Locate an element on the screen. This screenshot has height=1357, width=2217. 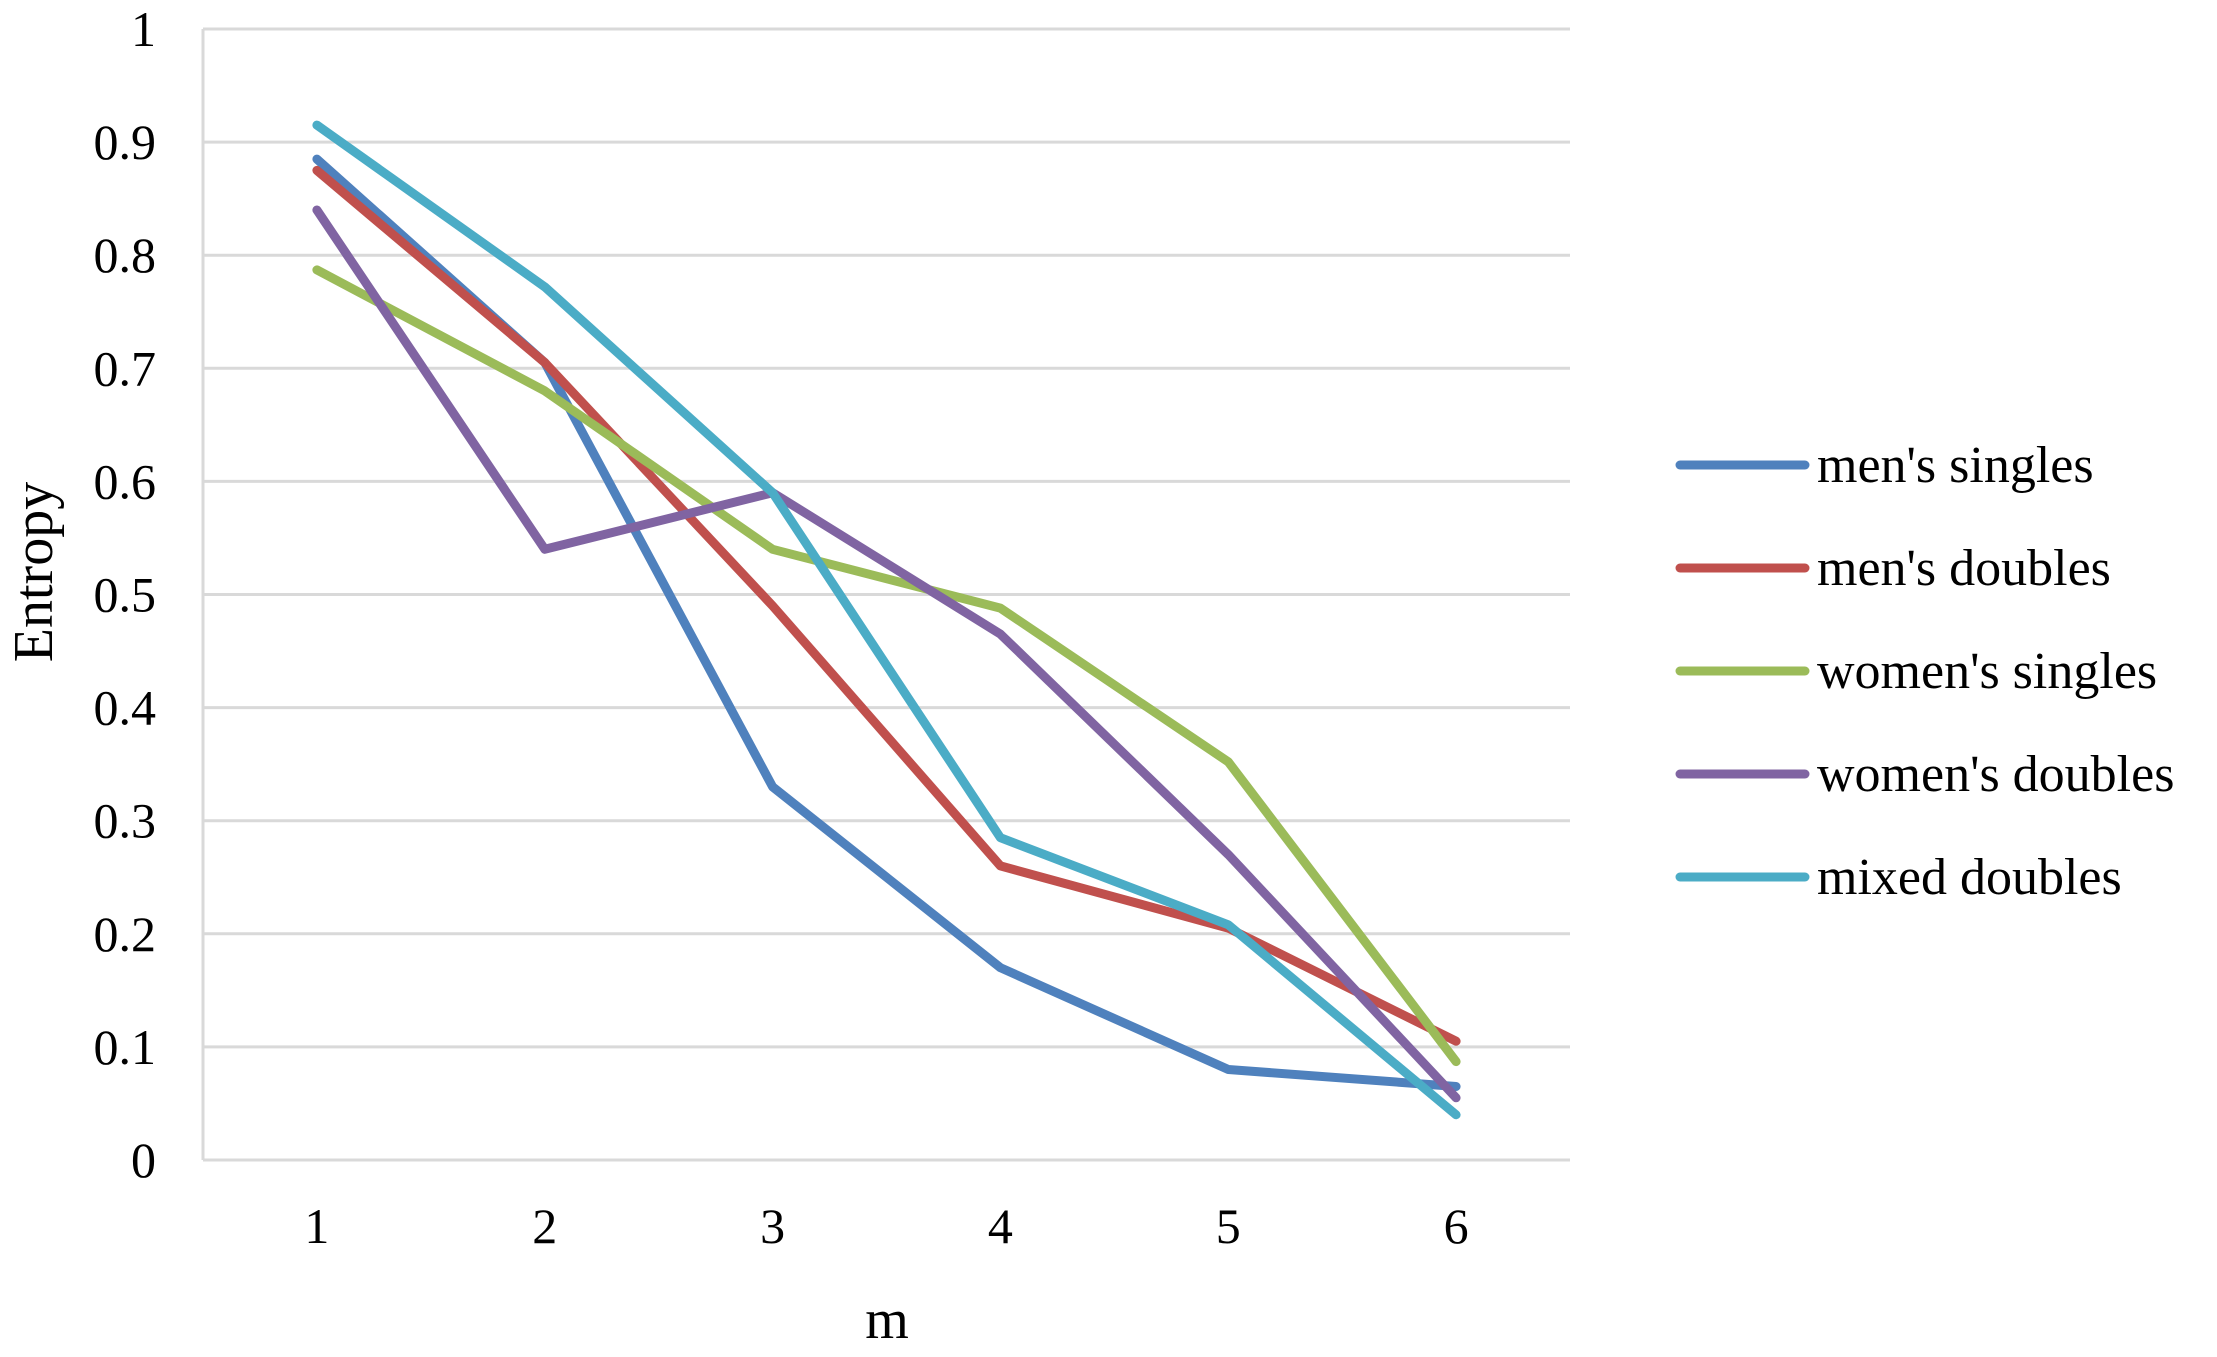
legend-label: mixed doubles is located at coordinates (1969, 877).